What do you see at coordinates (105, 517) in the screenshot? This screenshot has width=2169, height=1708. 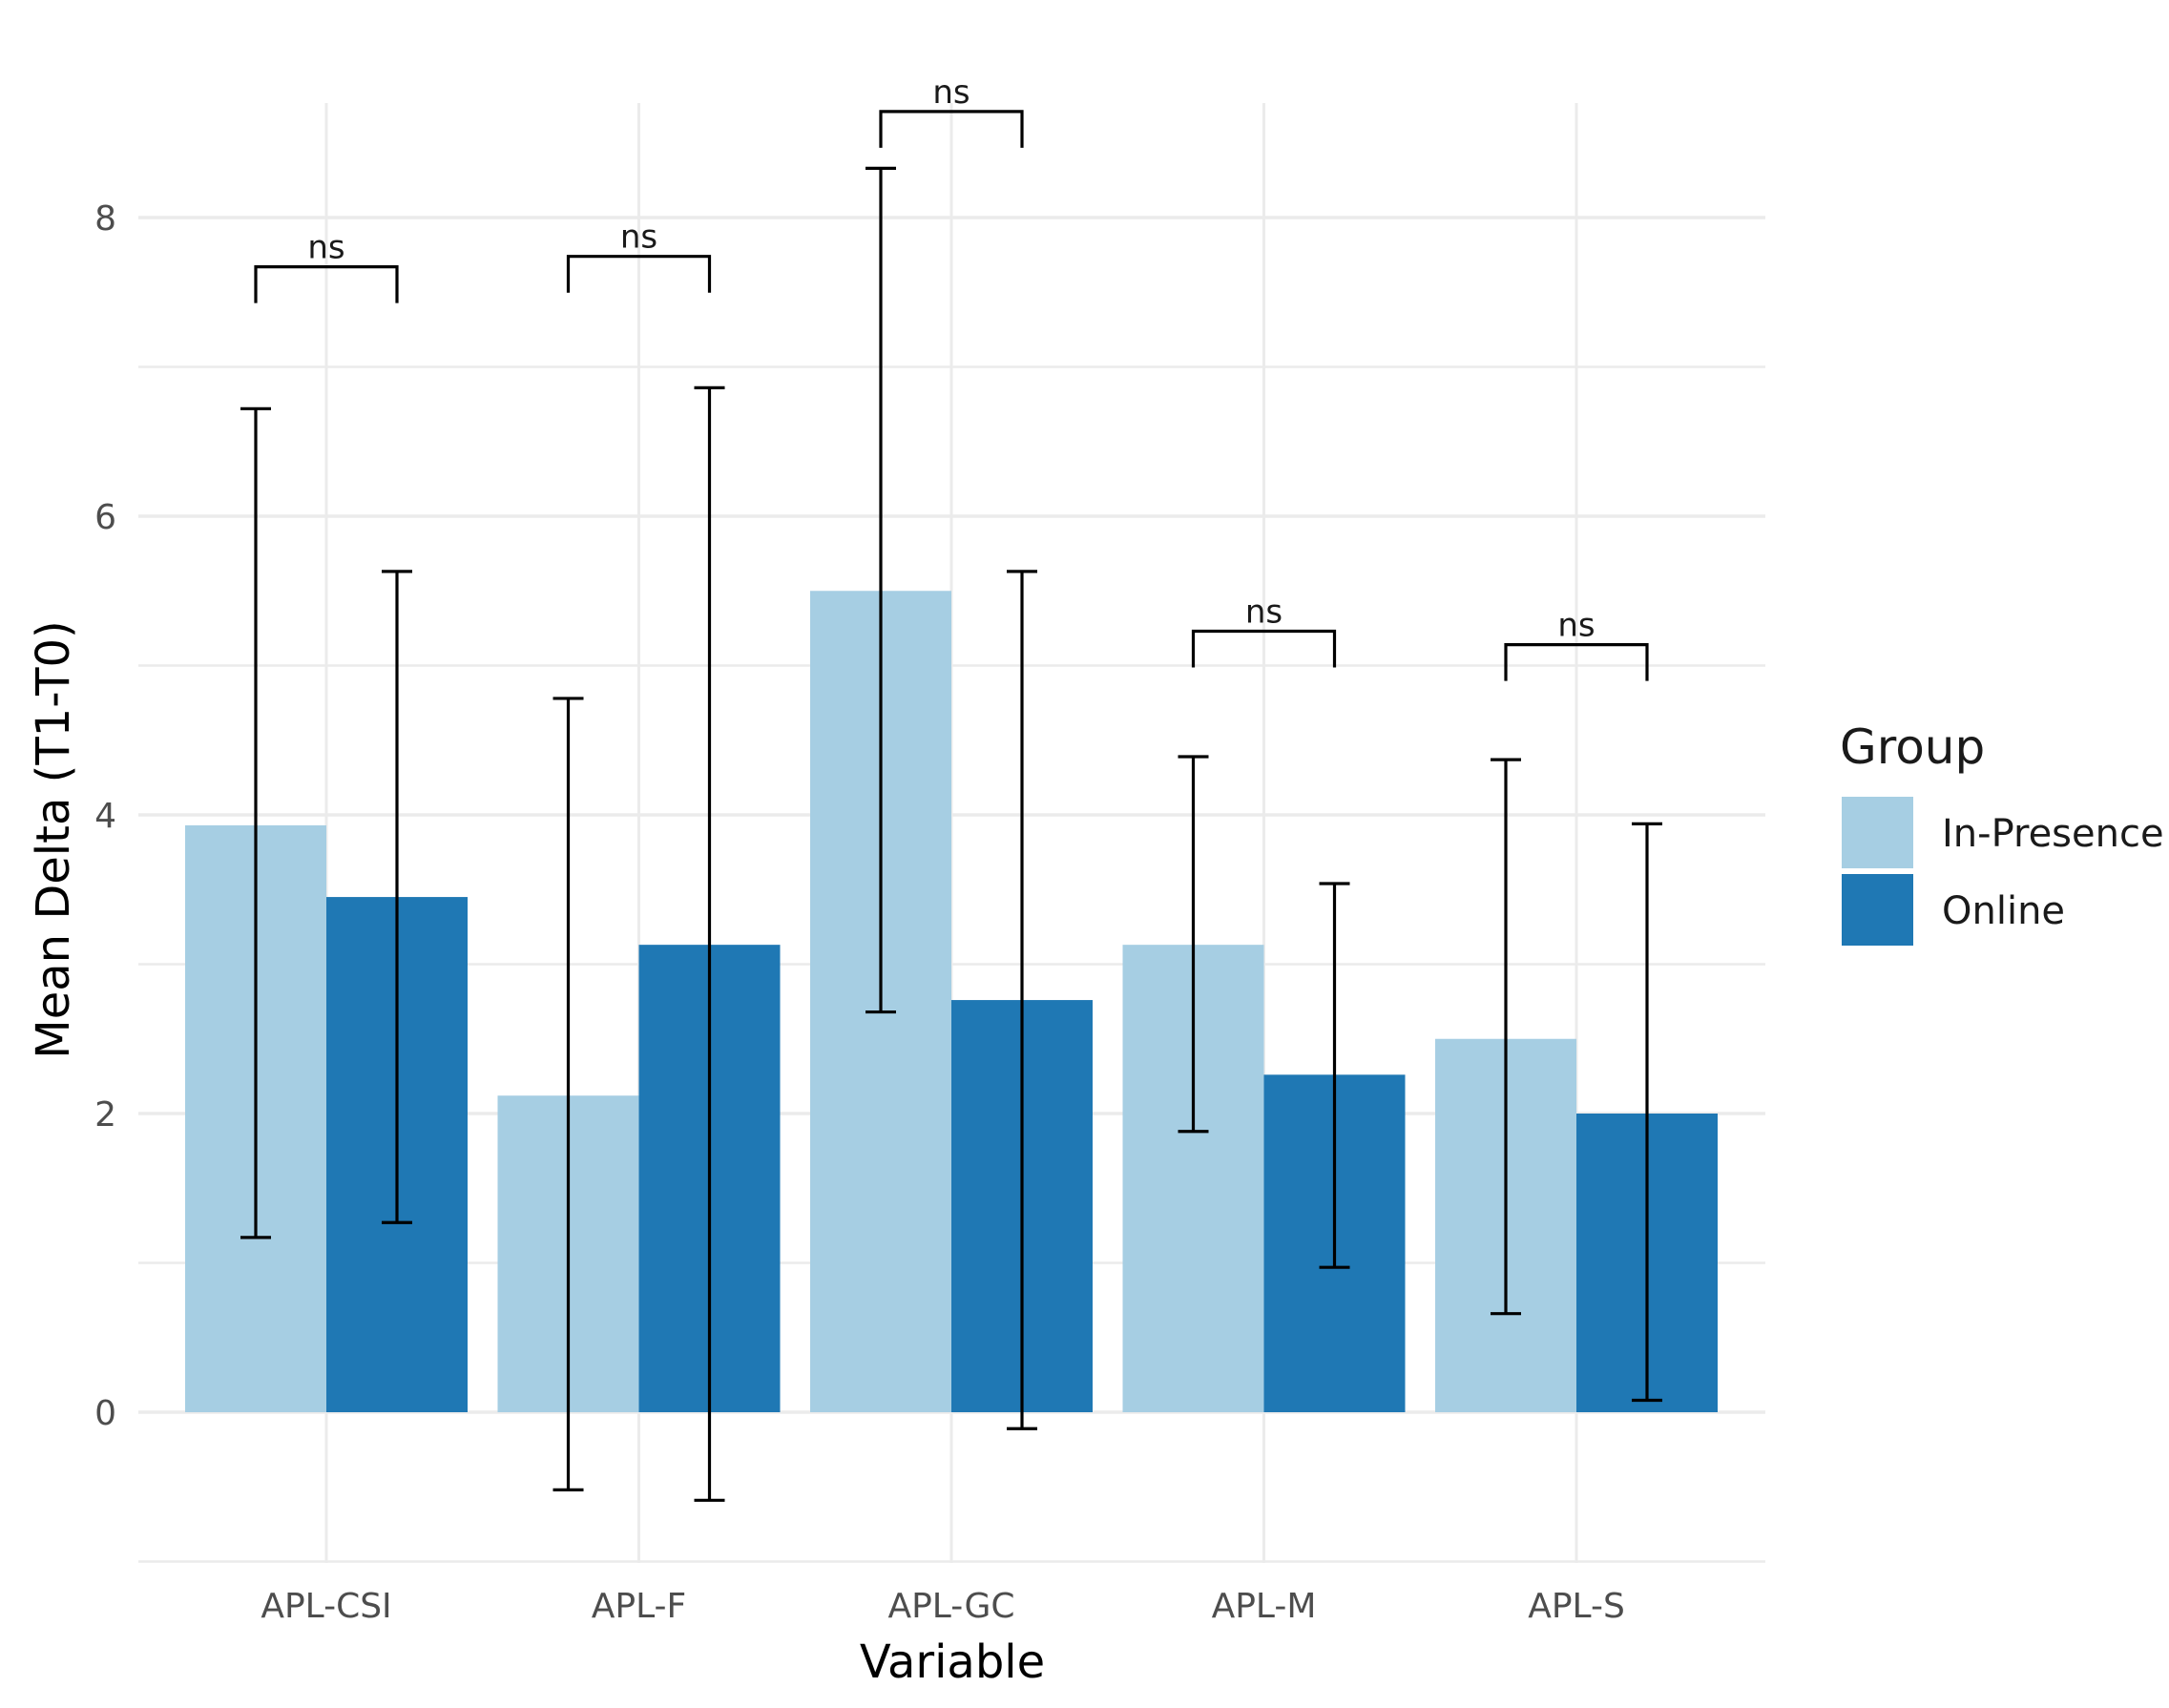 I see `y-tick-label: 6` at bounding box center [105, 517].